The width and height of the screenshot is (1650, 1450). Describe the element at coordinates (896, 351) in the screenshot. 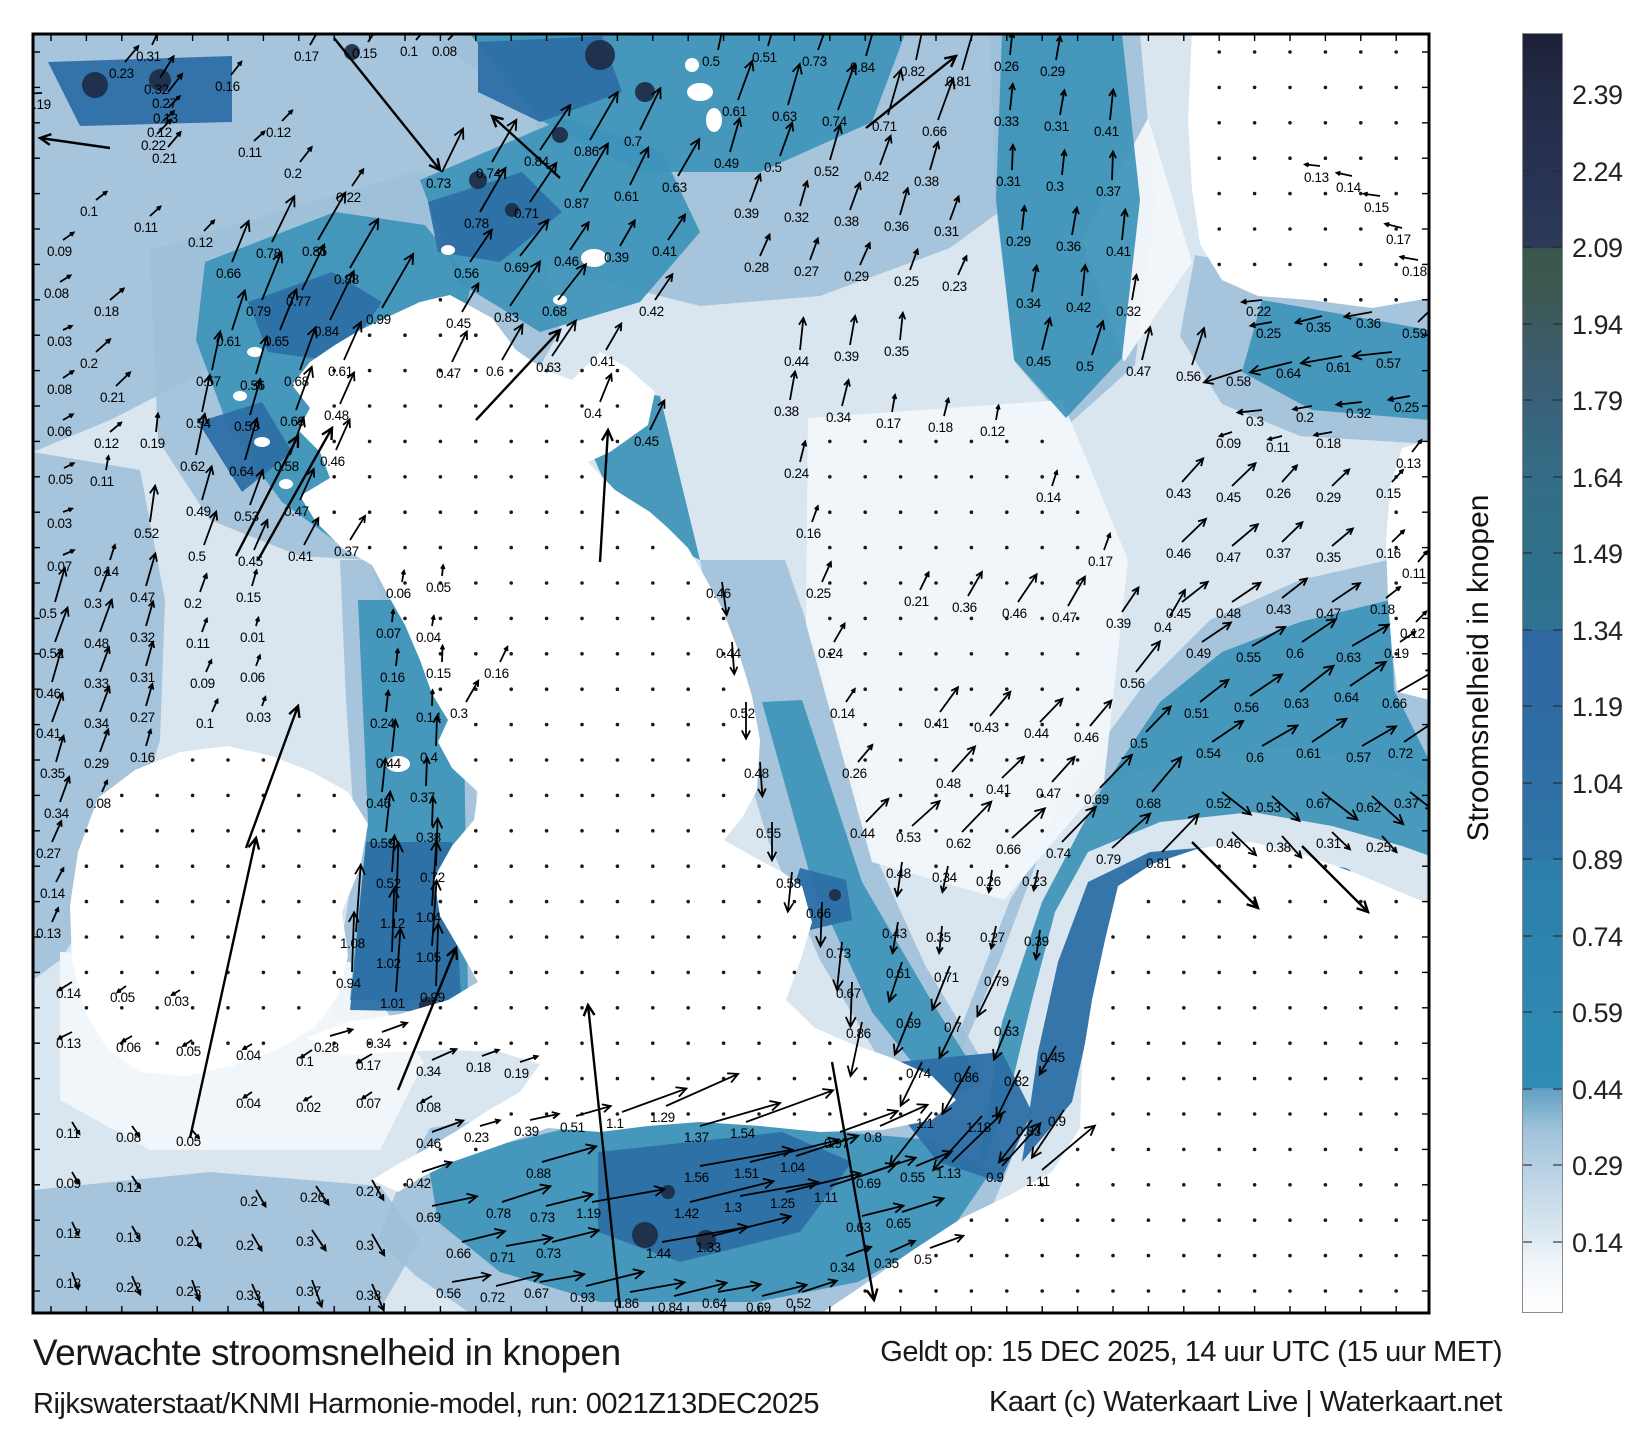

I see `vector-label: 0.35` at that location.